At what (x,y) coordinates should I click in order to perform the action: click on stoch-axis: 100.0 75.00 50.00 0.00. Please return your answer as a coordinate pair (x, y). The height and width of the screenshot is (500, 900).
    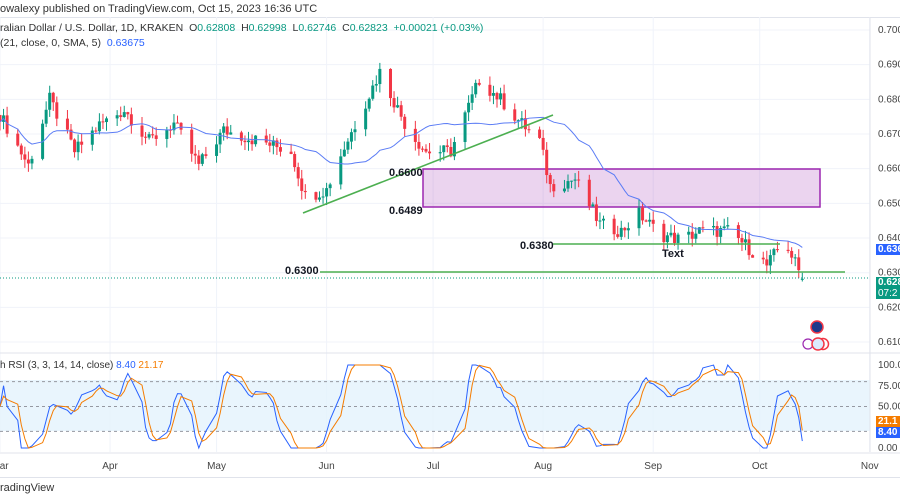
    Looking at the image, I should click on (889, 407).